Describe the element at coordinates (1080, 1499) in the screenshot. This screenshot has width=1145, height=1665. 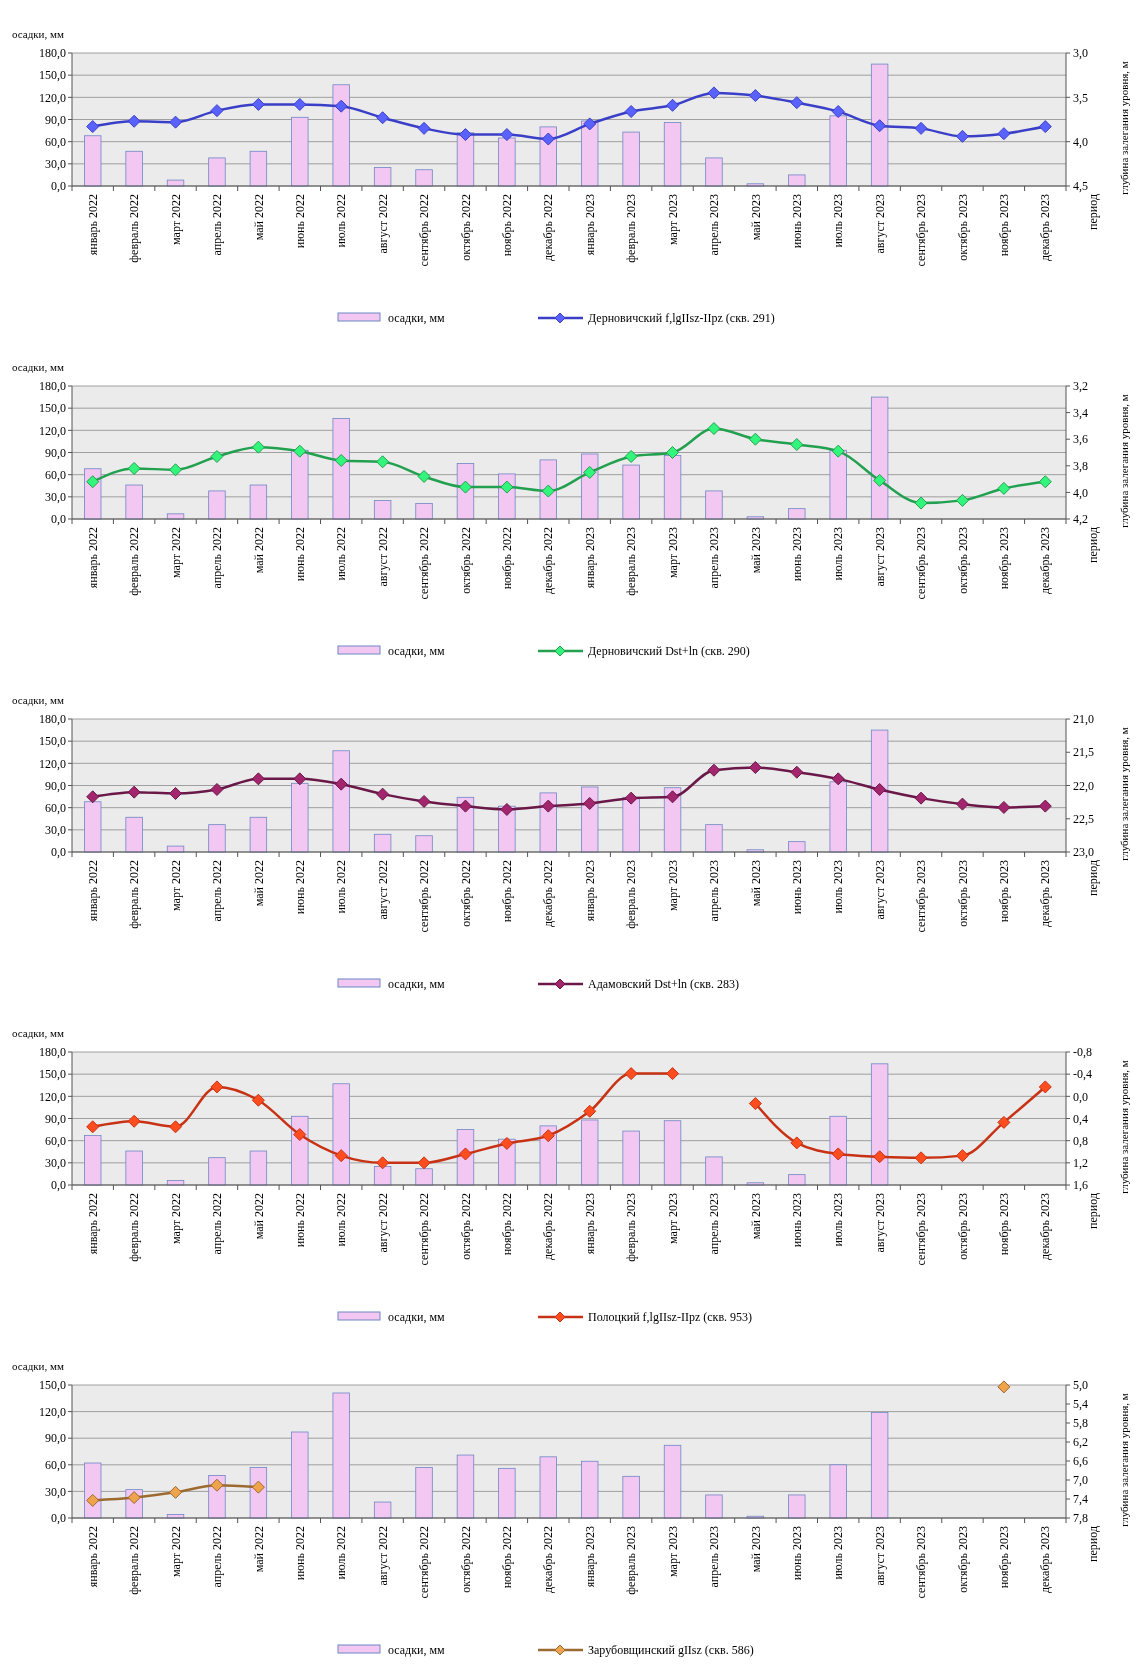
I see `y2-tick-label: 7,4` at that location.